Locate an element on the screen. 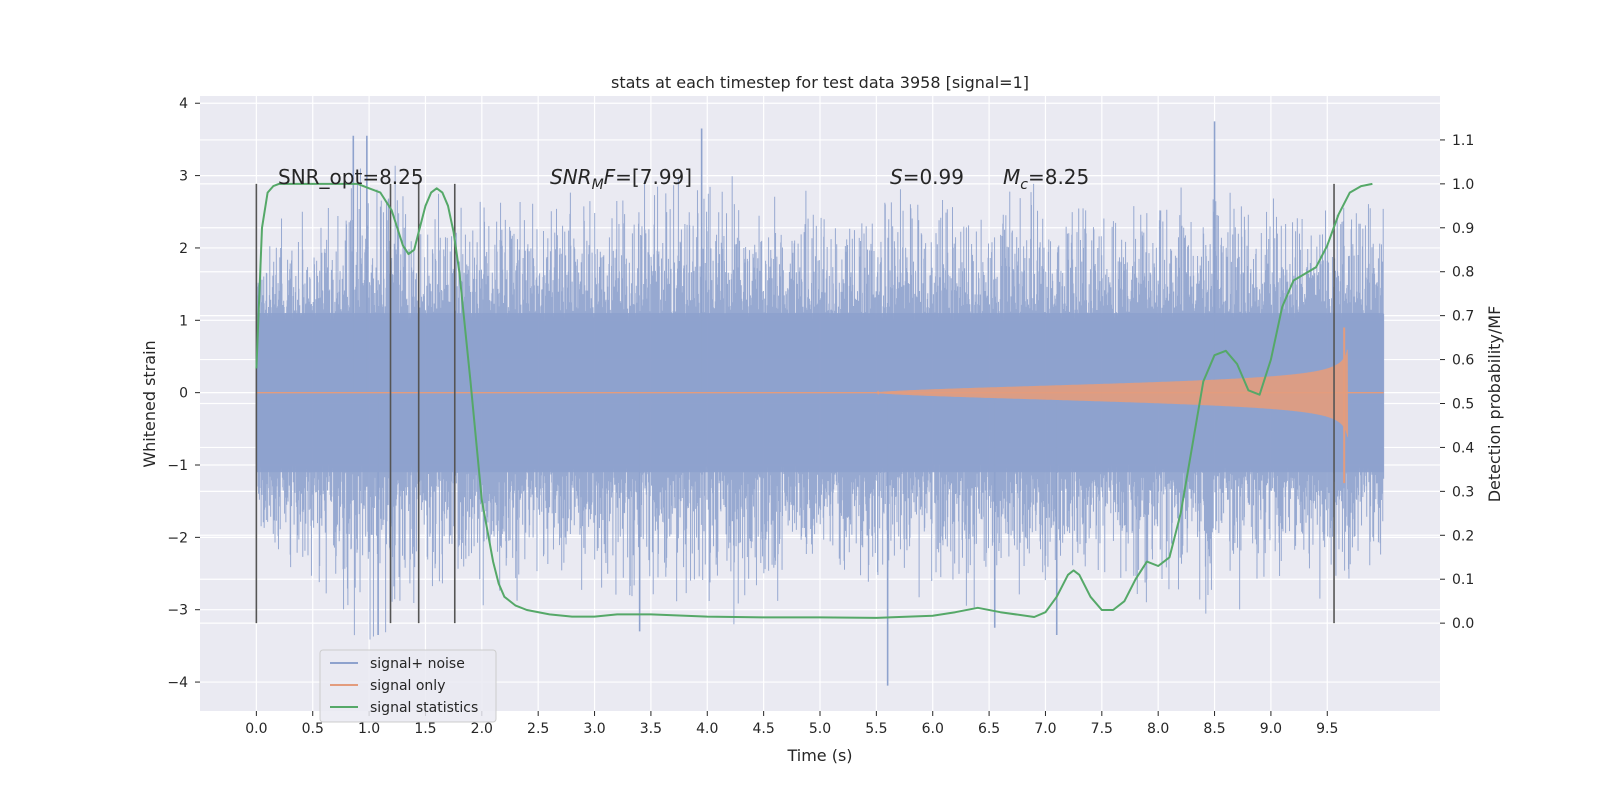 The width and height of the screenshot is (1600, 800). y-axis-left: 4 3 2 1 0 −1 −2 −3 −4 is located at coordinates (183, 393).